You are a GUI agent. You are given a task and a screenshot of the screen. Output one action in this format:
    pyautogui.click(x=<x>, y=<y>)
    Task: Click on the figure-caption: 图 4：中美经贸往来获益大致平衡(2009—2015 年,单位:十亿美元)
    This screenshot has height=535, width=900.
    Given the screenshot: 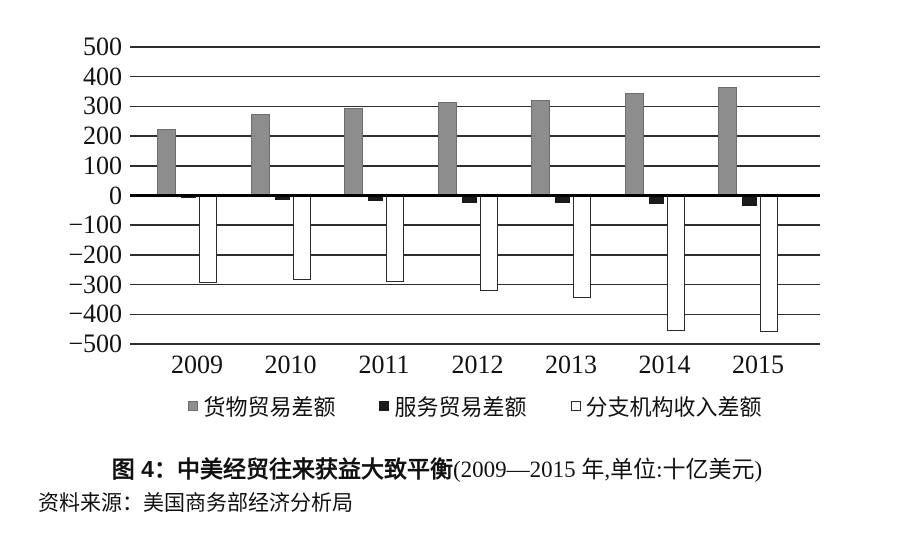 What is the action you would take?
    pyautogui.click(x=437, y=467)
    